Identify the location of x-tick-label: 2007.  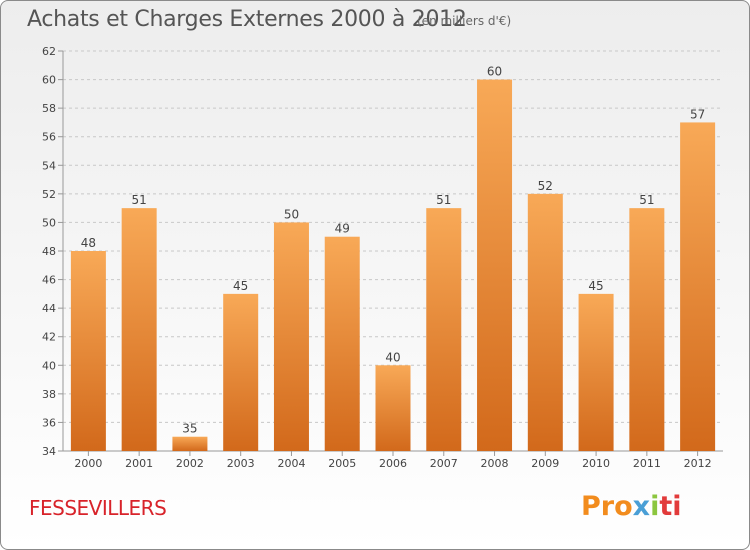
(444, 463).